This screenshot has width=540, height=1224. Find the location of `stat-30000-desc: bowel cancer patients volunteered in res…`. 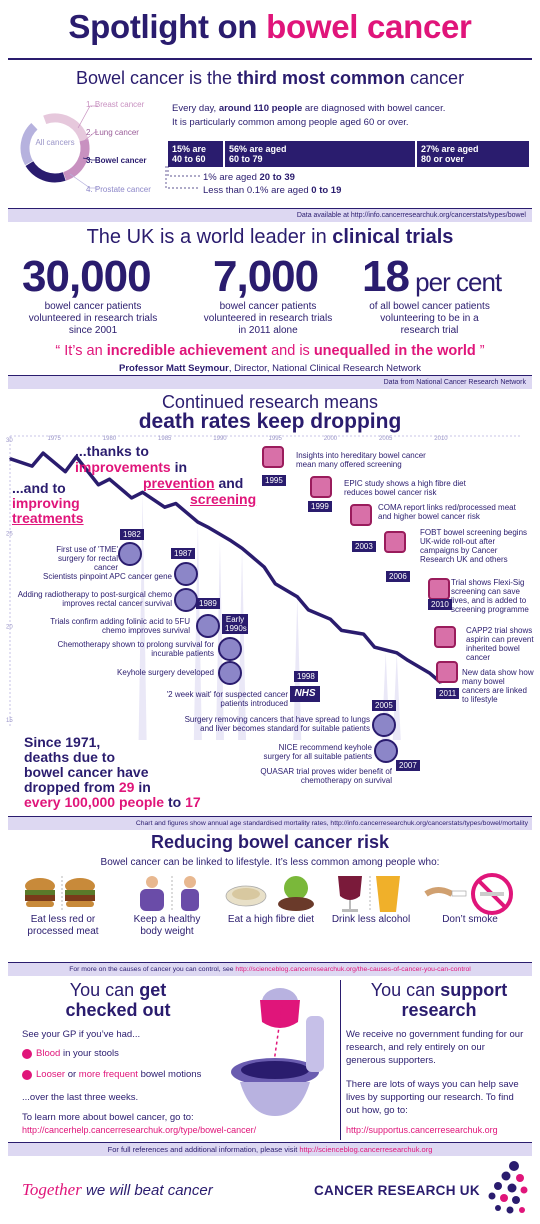

stat-30000-desc: bowel cancer patients volunteered in res… is located at coordinates (93, 318).